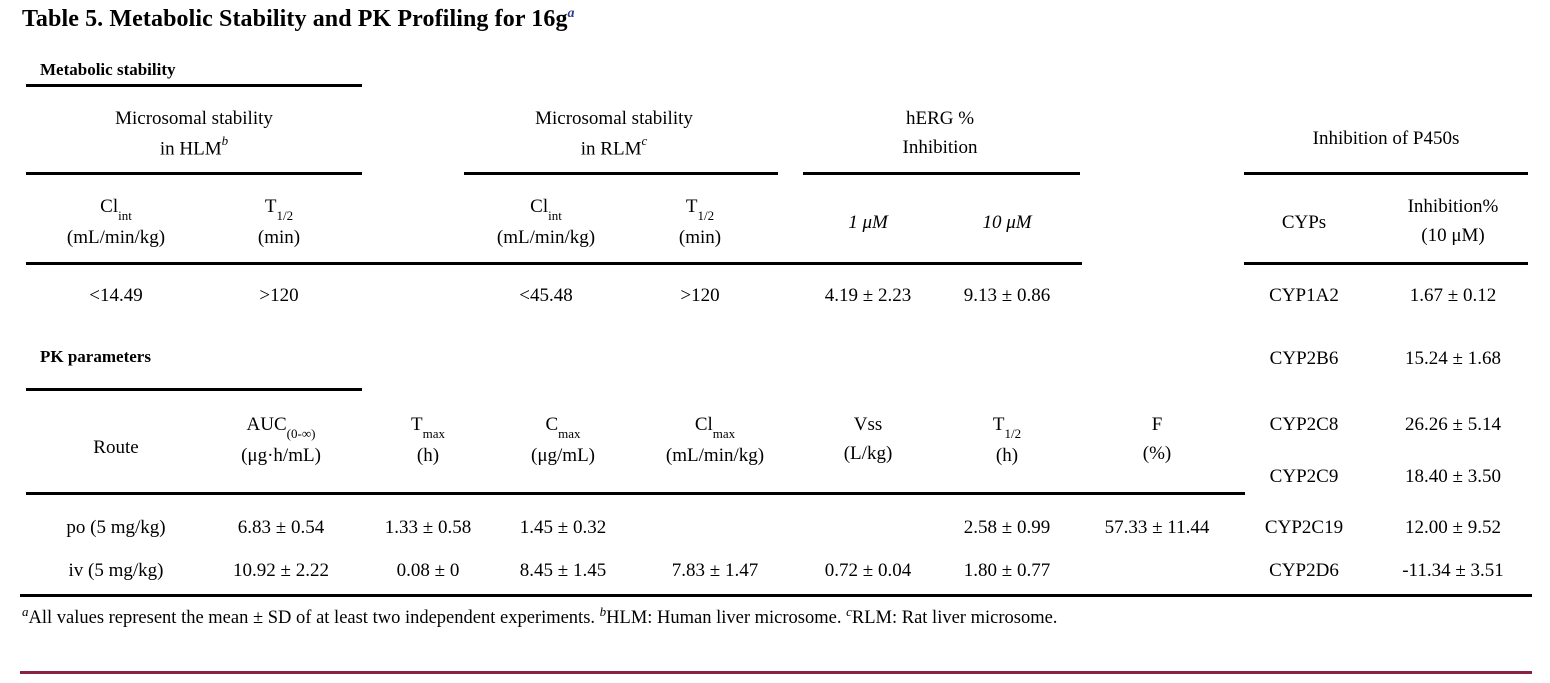  I want to click on column-header-tmax-subscript: max, so click(433, 433).